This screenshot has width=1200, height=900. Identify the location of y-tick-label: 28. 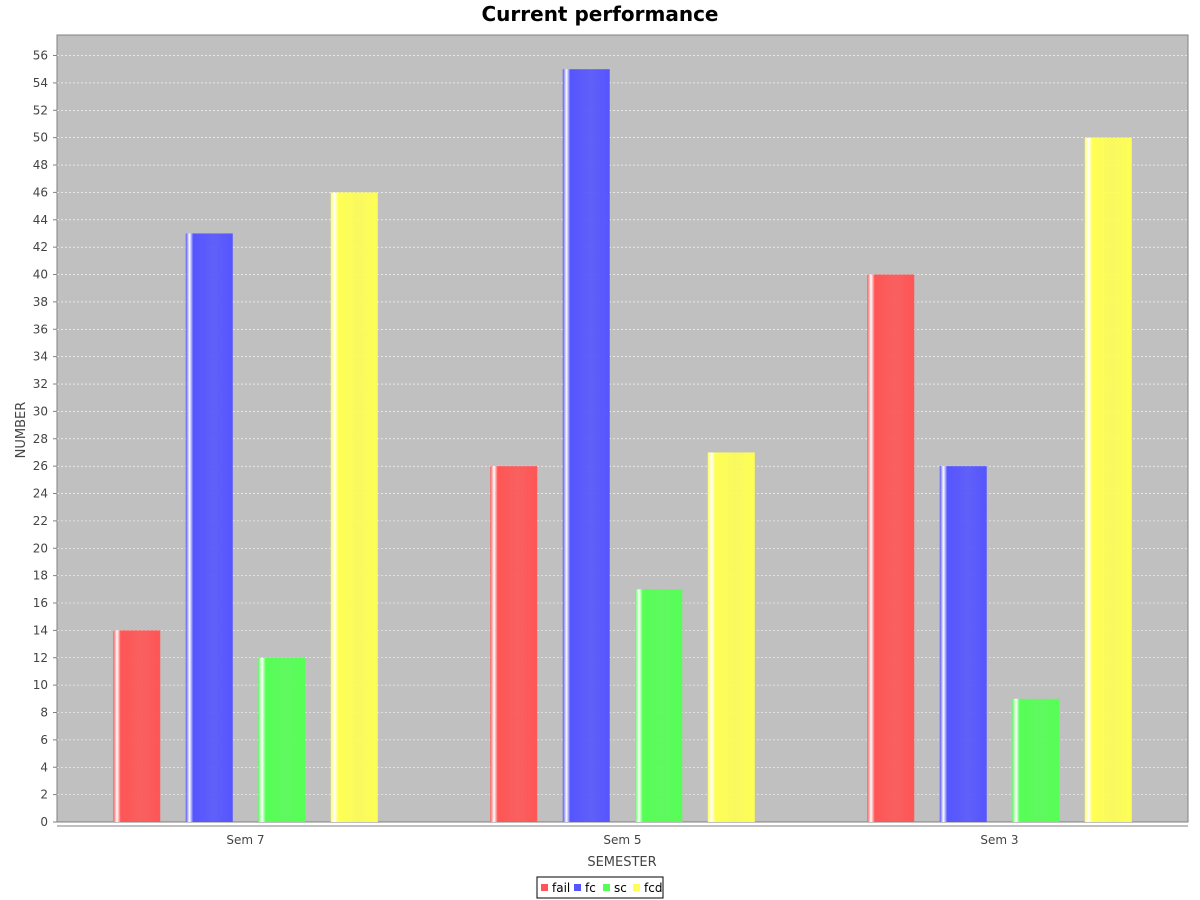
(40, 439).